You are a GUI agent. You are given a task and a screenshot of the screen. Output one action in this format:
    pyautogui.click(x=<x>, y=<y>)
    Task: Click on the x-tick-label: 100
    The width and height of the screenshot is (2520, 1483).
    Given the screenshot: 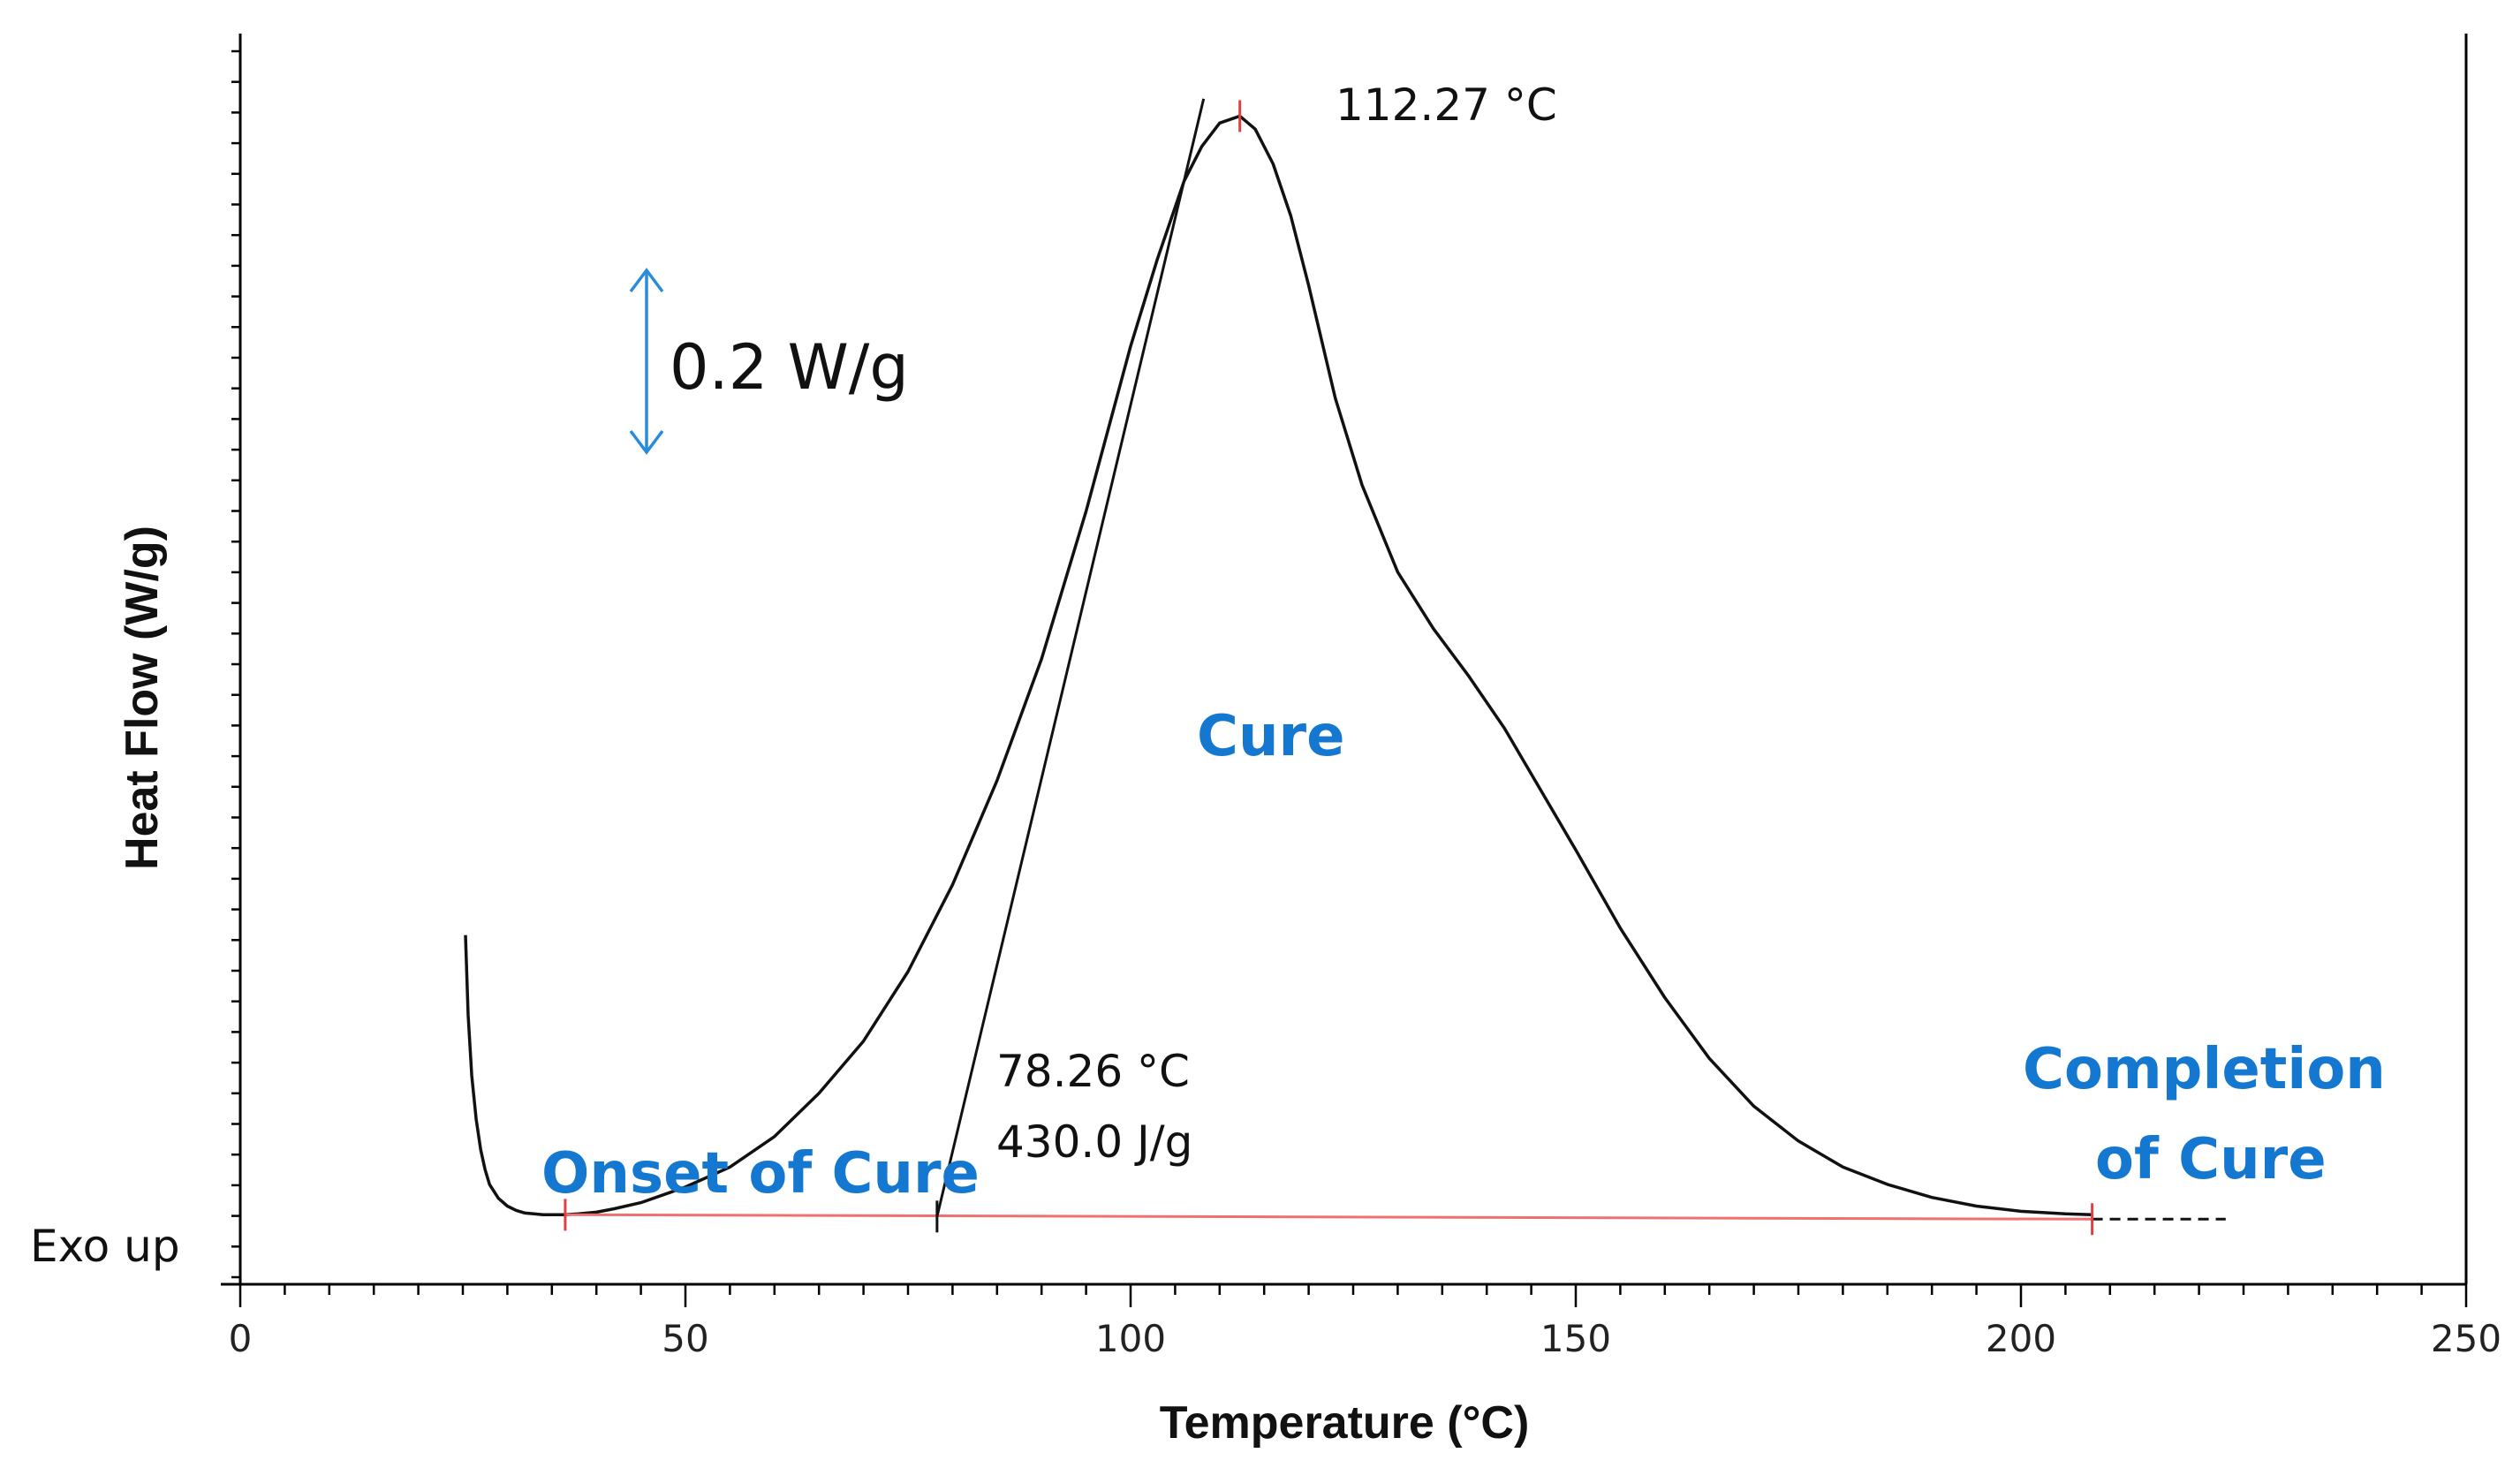 What is the action you would take?
    pyautogui.click(x=1130, y=1338)
    